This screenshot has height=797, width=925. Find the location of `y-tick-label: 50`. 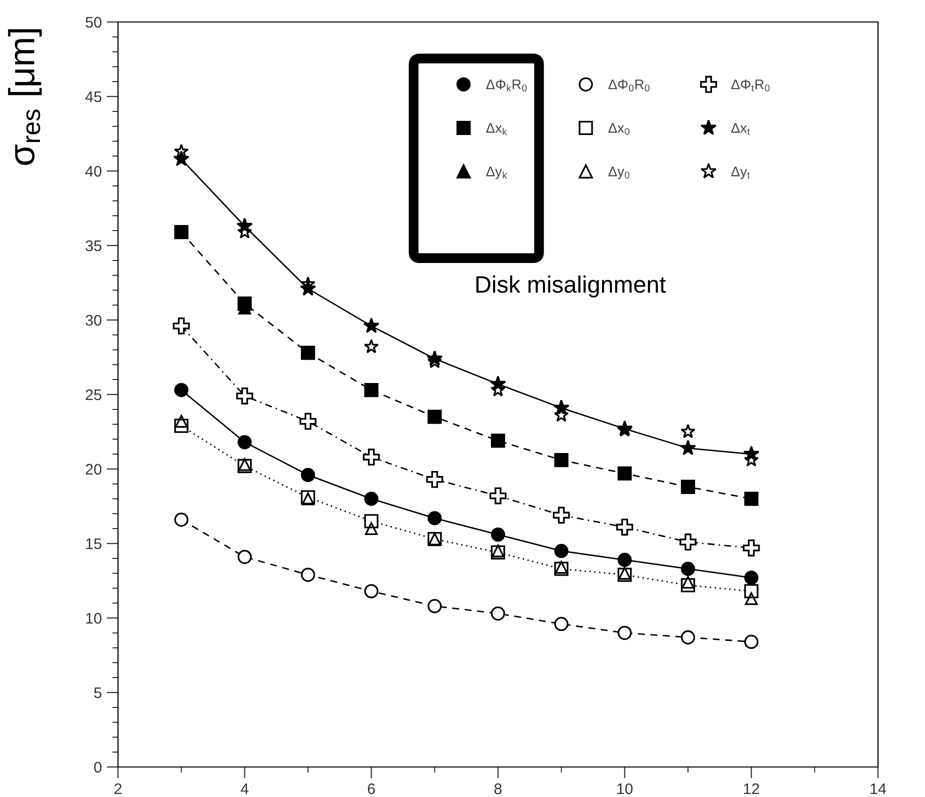

y-tick-label: 50 is located at coordinates (94, 22).